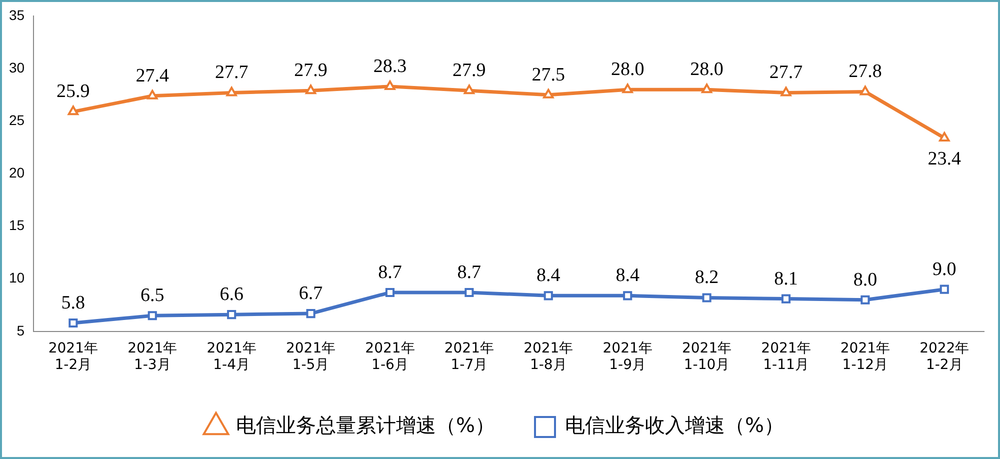  Describe the element at coordinates (16, 67) in the screenshot. I see `y-tick-label: 30` at that location.